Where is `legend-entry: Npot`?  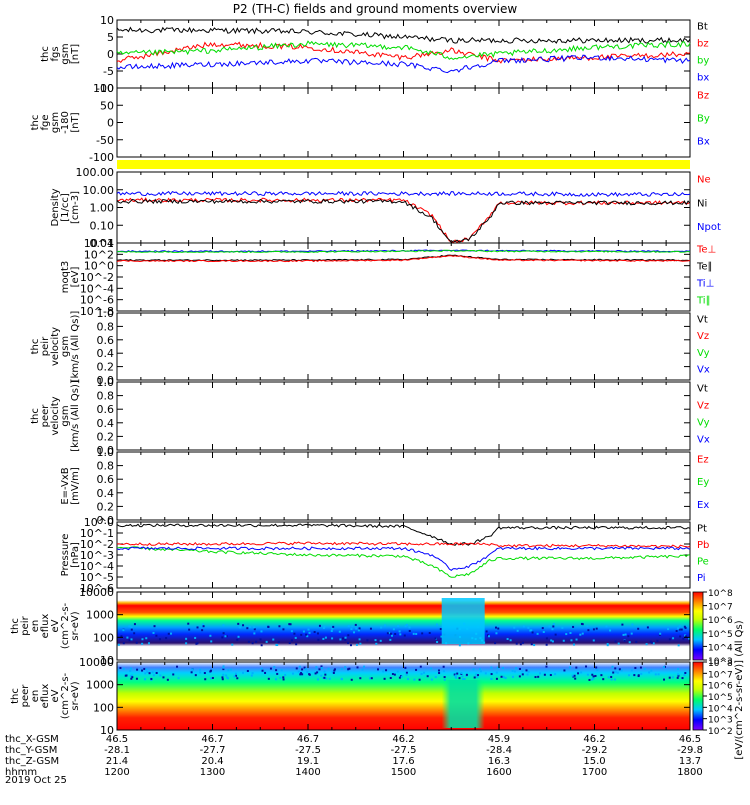 legend-entry: Npot is located at coordinates (709, 227).